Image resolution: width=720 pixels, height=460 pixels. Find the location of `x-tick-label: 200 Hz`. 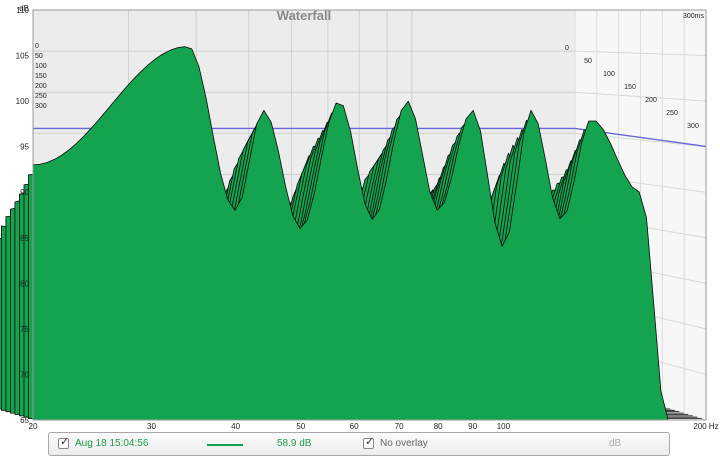

x-tick-label: 200 Hz is located at coordinates (705, 426).